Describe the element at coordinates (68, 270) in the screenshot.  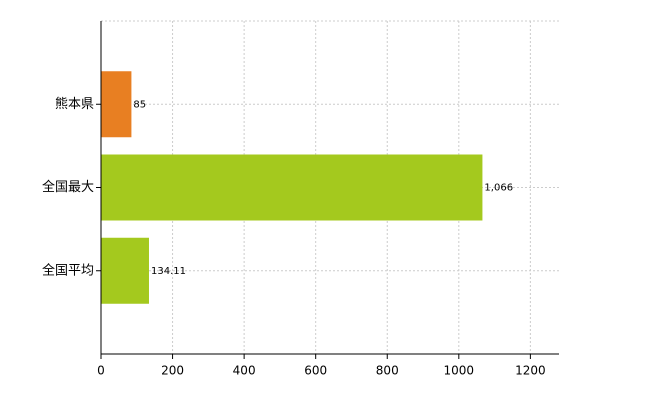
I see `y-tick-label: 全国平均` at that location.